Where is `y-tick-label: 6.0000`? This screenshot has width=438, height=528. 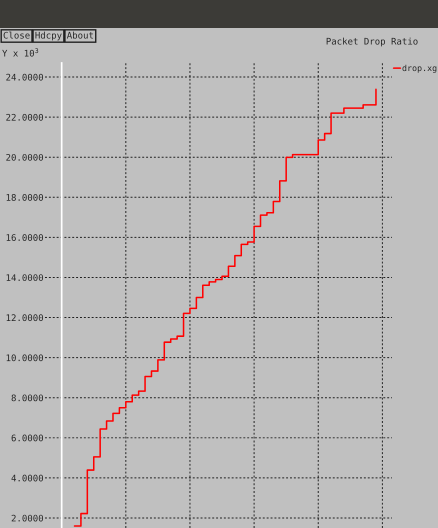 y-tick-label: 6.0000 is located at coordinates (28, 438).